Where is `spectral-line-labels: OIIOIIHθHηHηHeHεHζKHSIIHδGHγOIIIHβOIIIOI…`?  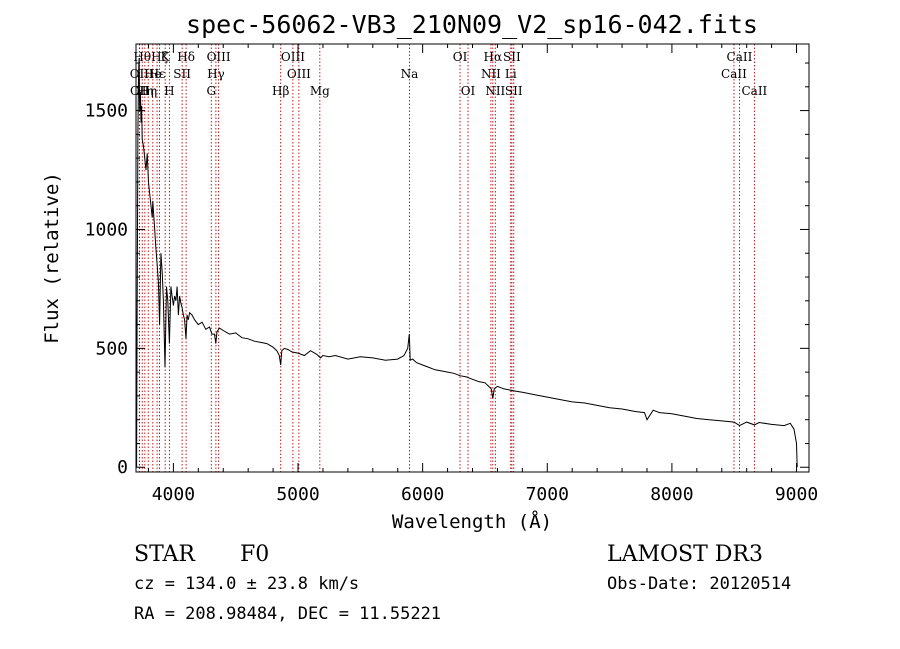 spectral-line-labels: OIIOIIHθHηHηHeHεHζKHSIIHδGHγOIIIHβOIIIOI… is located at coordinates (449, 74).